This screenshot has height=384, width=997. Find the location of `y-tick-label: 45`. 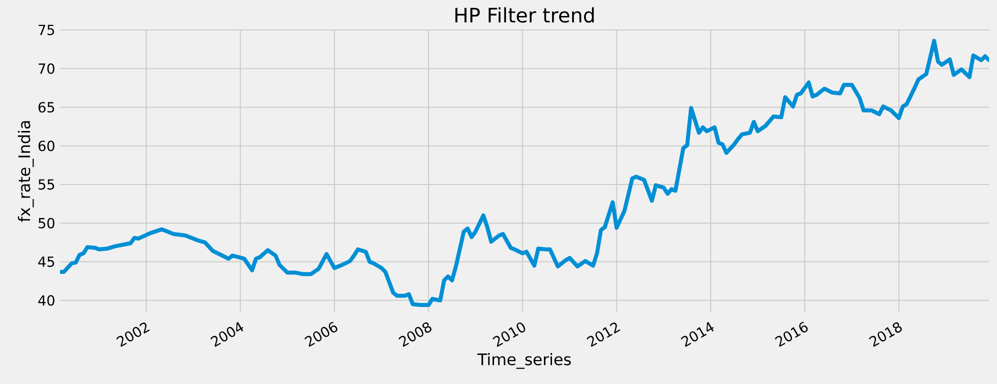

y-tick-label: 45 is located at coordinates (46, 261).